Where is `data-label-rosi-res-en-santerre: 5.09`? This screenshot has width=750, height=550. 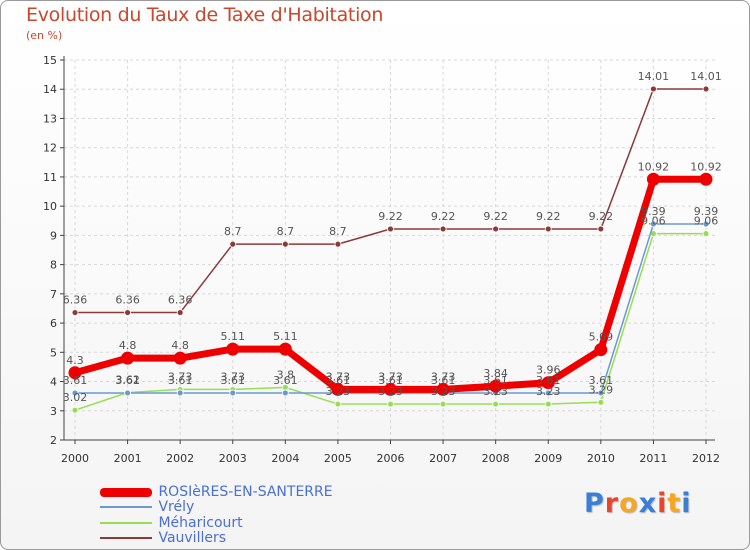 data-label-rosi-res-en-santerre: 5.09 is located at coordinates (601, 337).